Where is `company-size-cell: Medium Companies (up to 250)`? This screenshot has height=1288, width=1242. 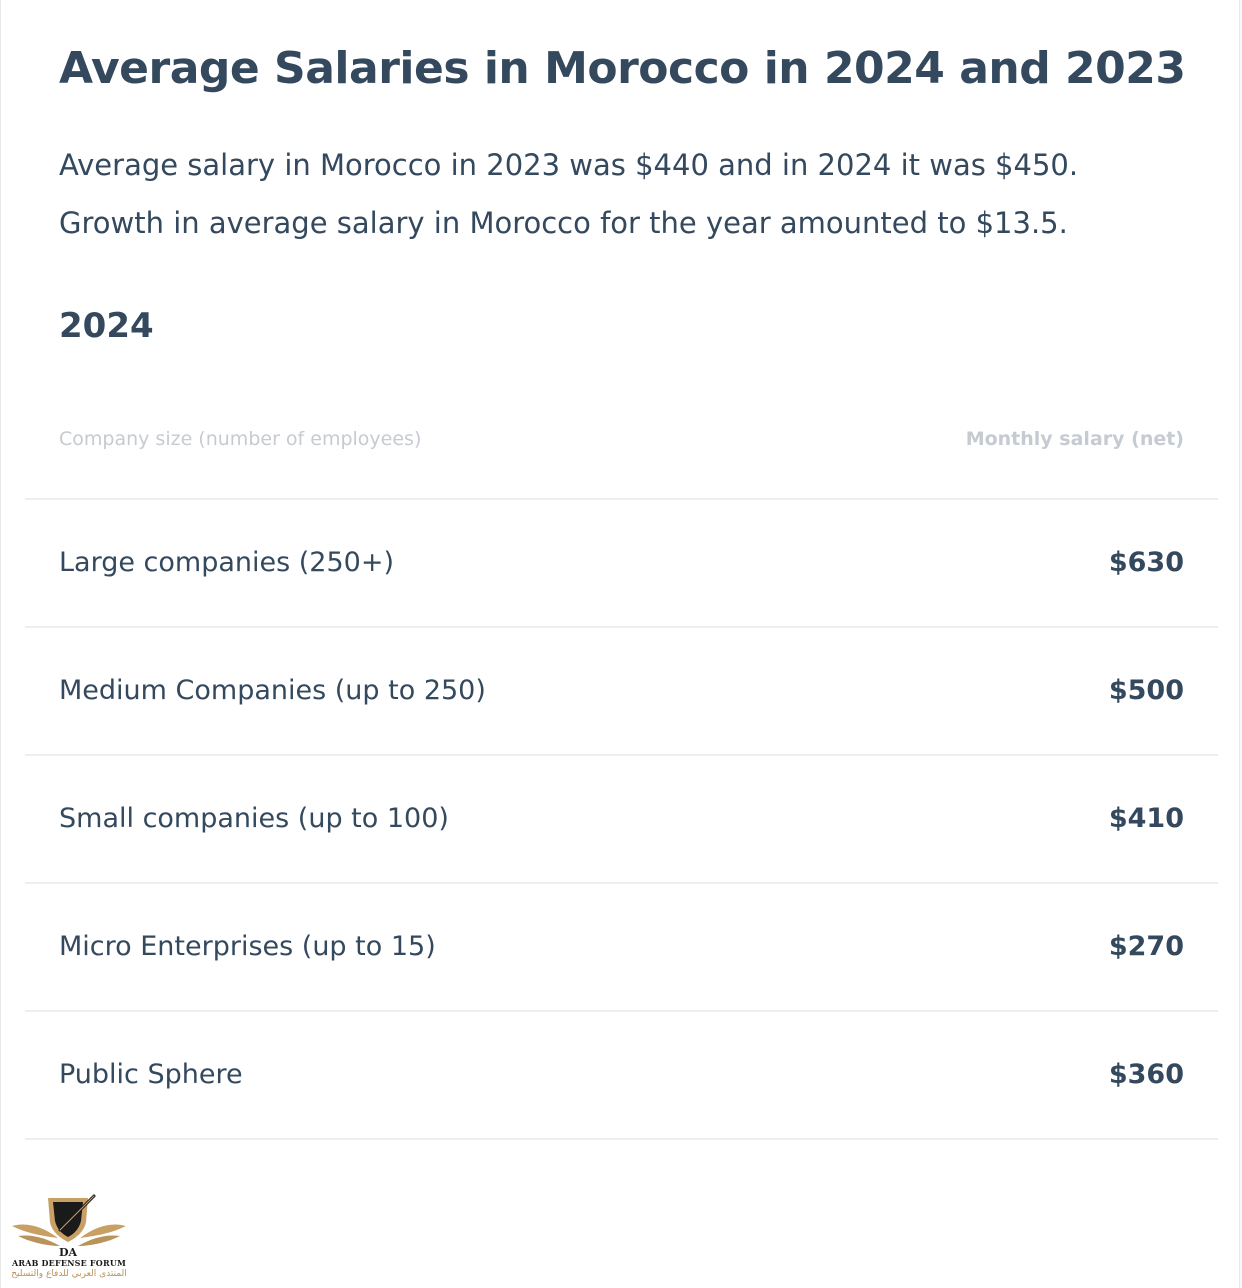 company-size-cell: Medium Companies (up to 250) is located at coordinates (272, 690).